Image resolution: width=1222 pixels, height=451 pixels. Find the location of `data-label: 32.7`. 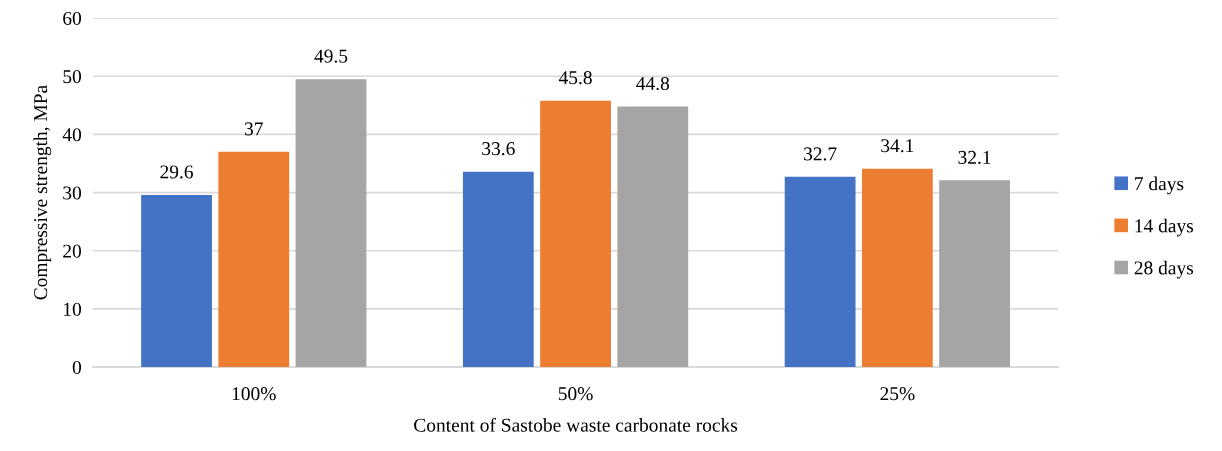

data-label: 32.7 is located at coordinates (820, 154).